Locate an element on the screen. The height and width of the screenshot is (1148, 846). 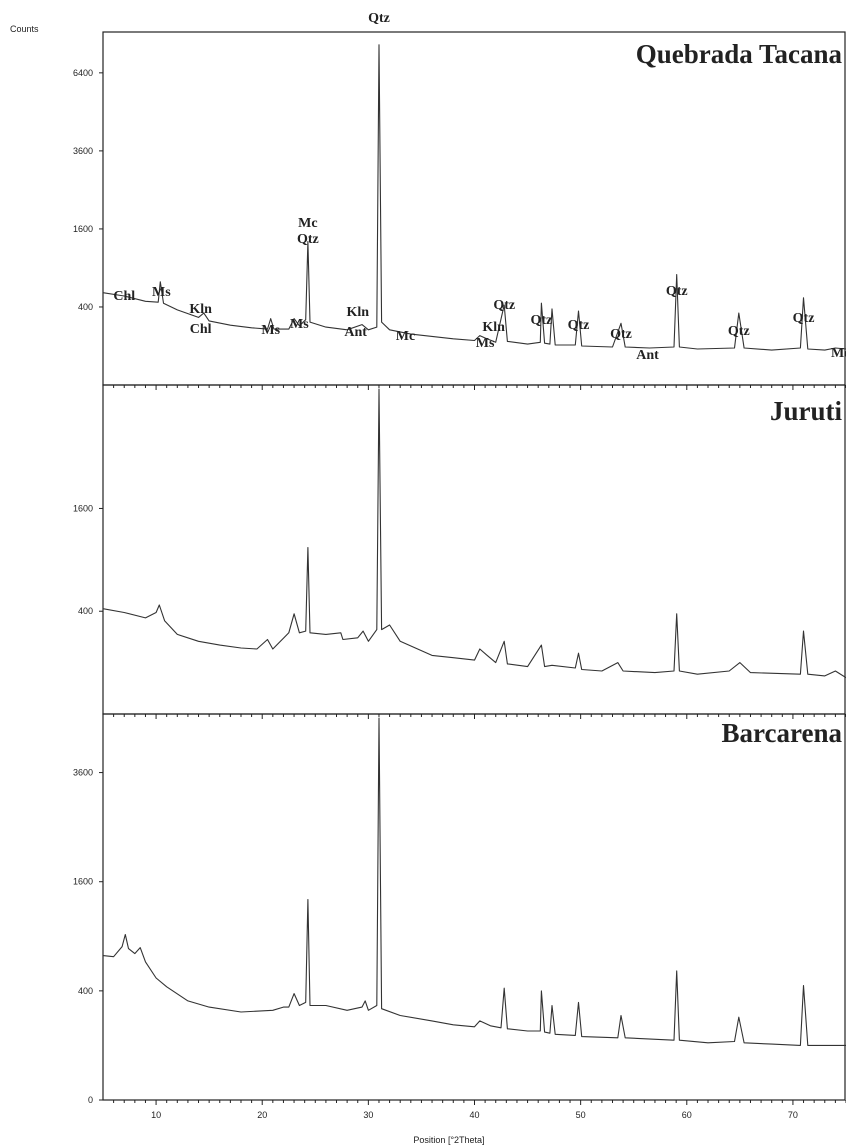
x-tick-label: 10 is located at coordinates (156, 1115).